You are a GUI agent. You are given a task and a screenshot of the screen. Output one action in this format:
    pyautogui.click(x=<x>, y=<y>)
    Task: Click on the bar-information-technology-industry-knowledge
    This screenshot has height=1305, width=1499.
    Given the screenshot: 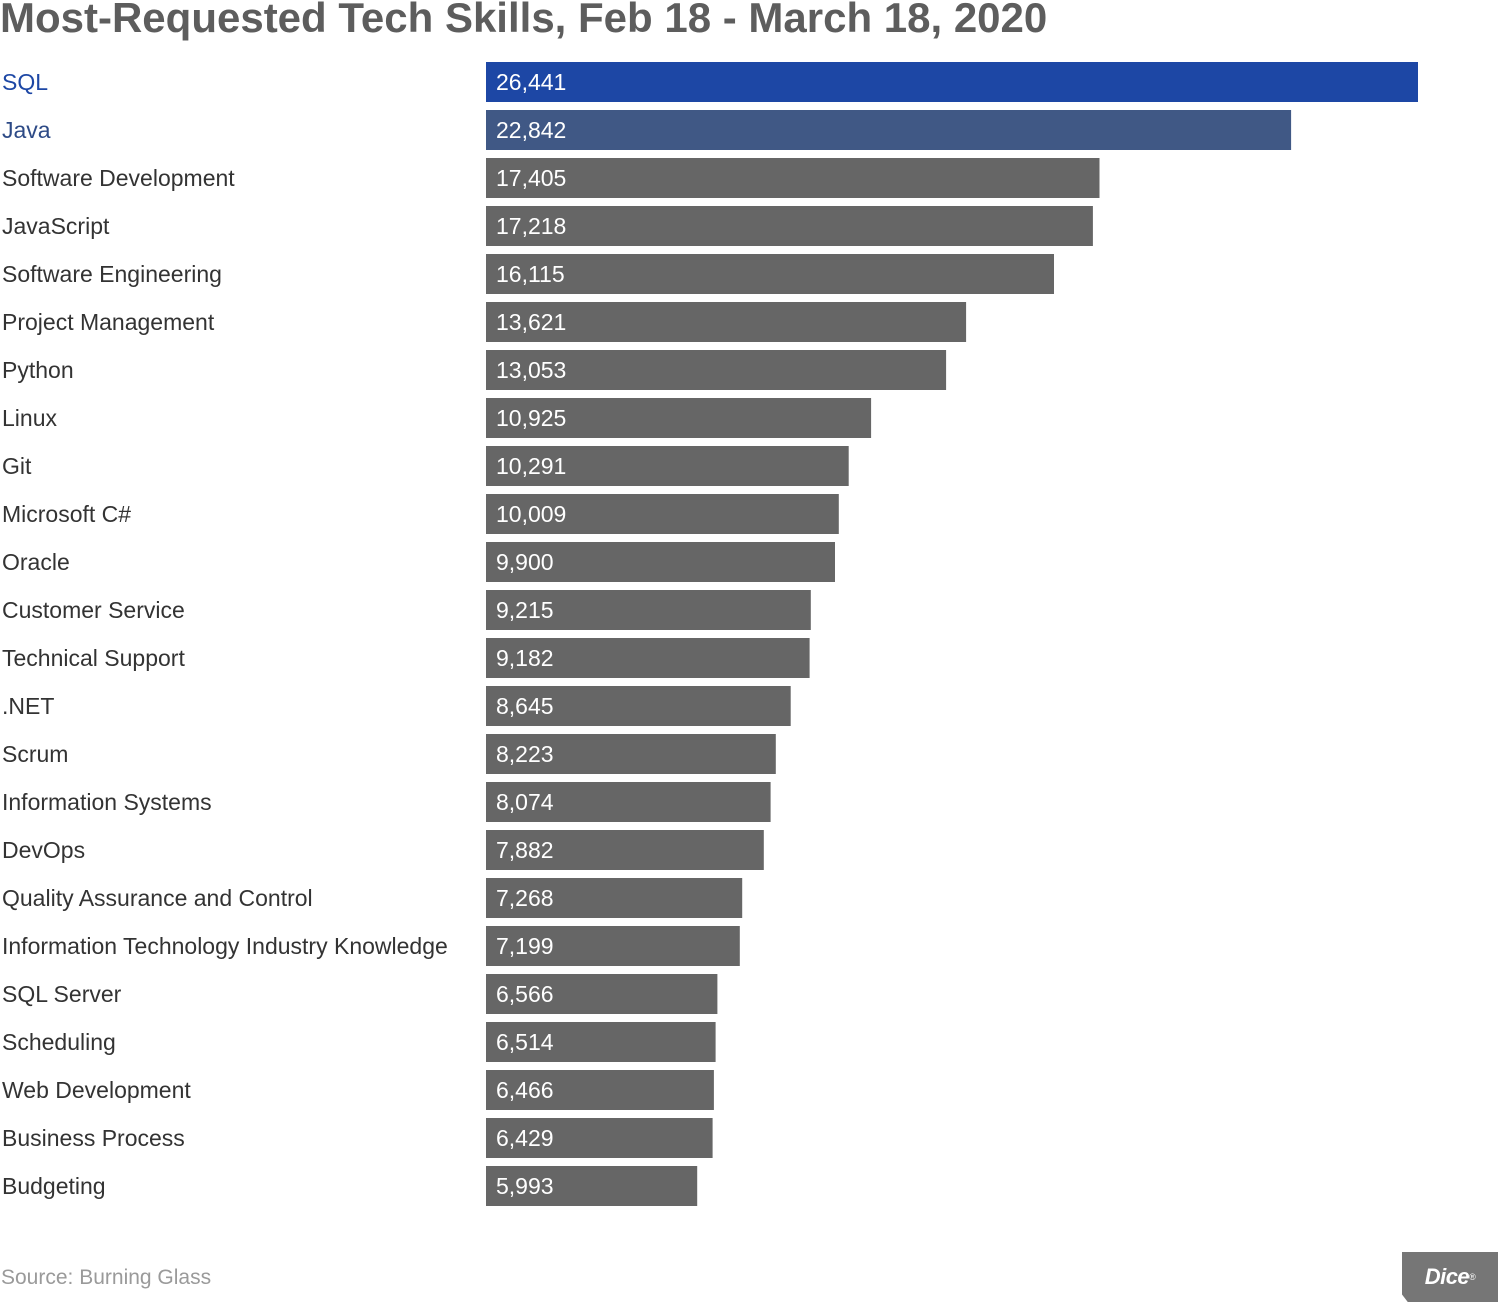 What is the action you would take?
    pyautogui.click(x=613, y=946)
    